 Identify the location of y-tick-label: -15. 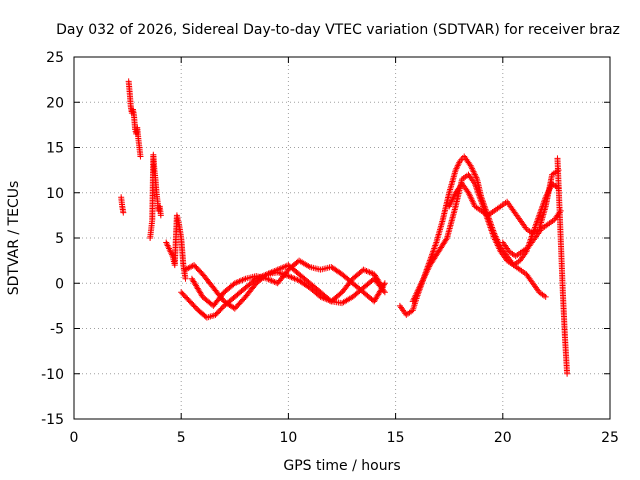
(52, 420).